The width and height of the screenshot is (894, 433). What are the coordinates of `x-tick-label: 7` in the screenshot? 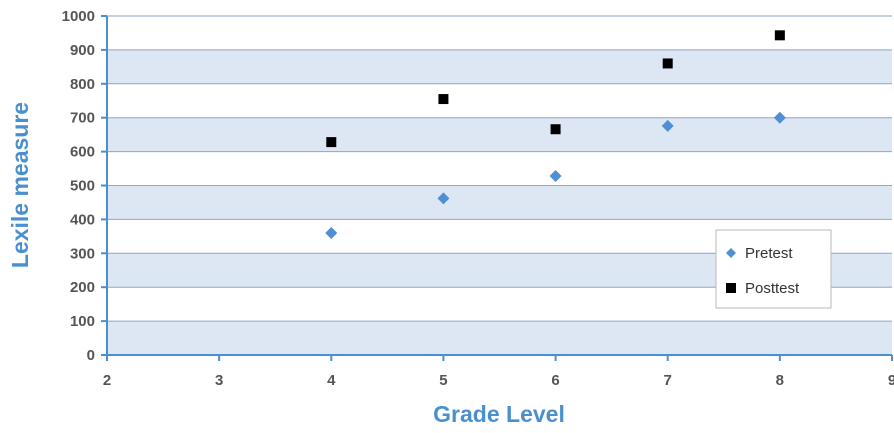 It's located at (668, 380).